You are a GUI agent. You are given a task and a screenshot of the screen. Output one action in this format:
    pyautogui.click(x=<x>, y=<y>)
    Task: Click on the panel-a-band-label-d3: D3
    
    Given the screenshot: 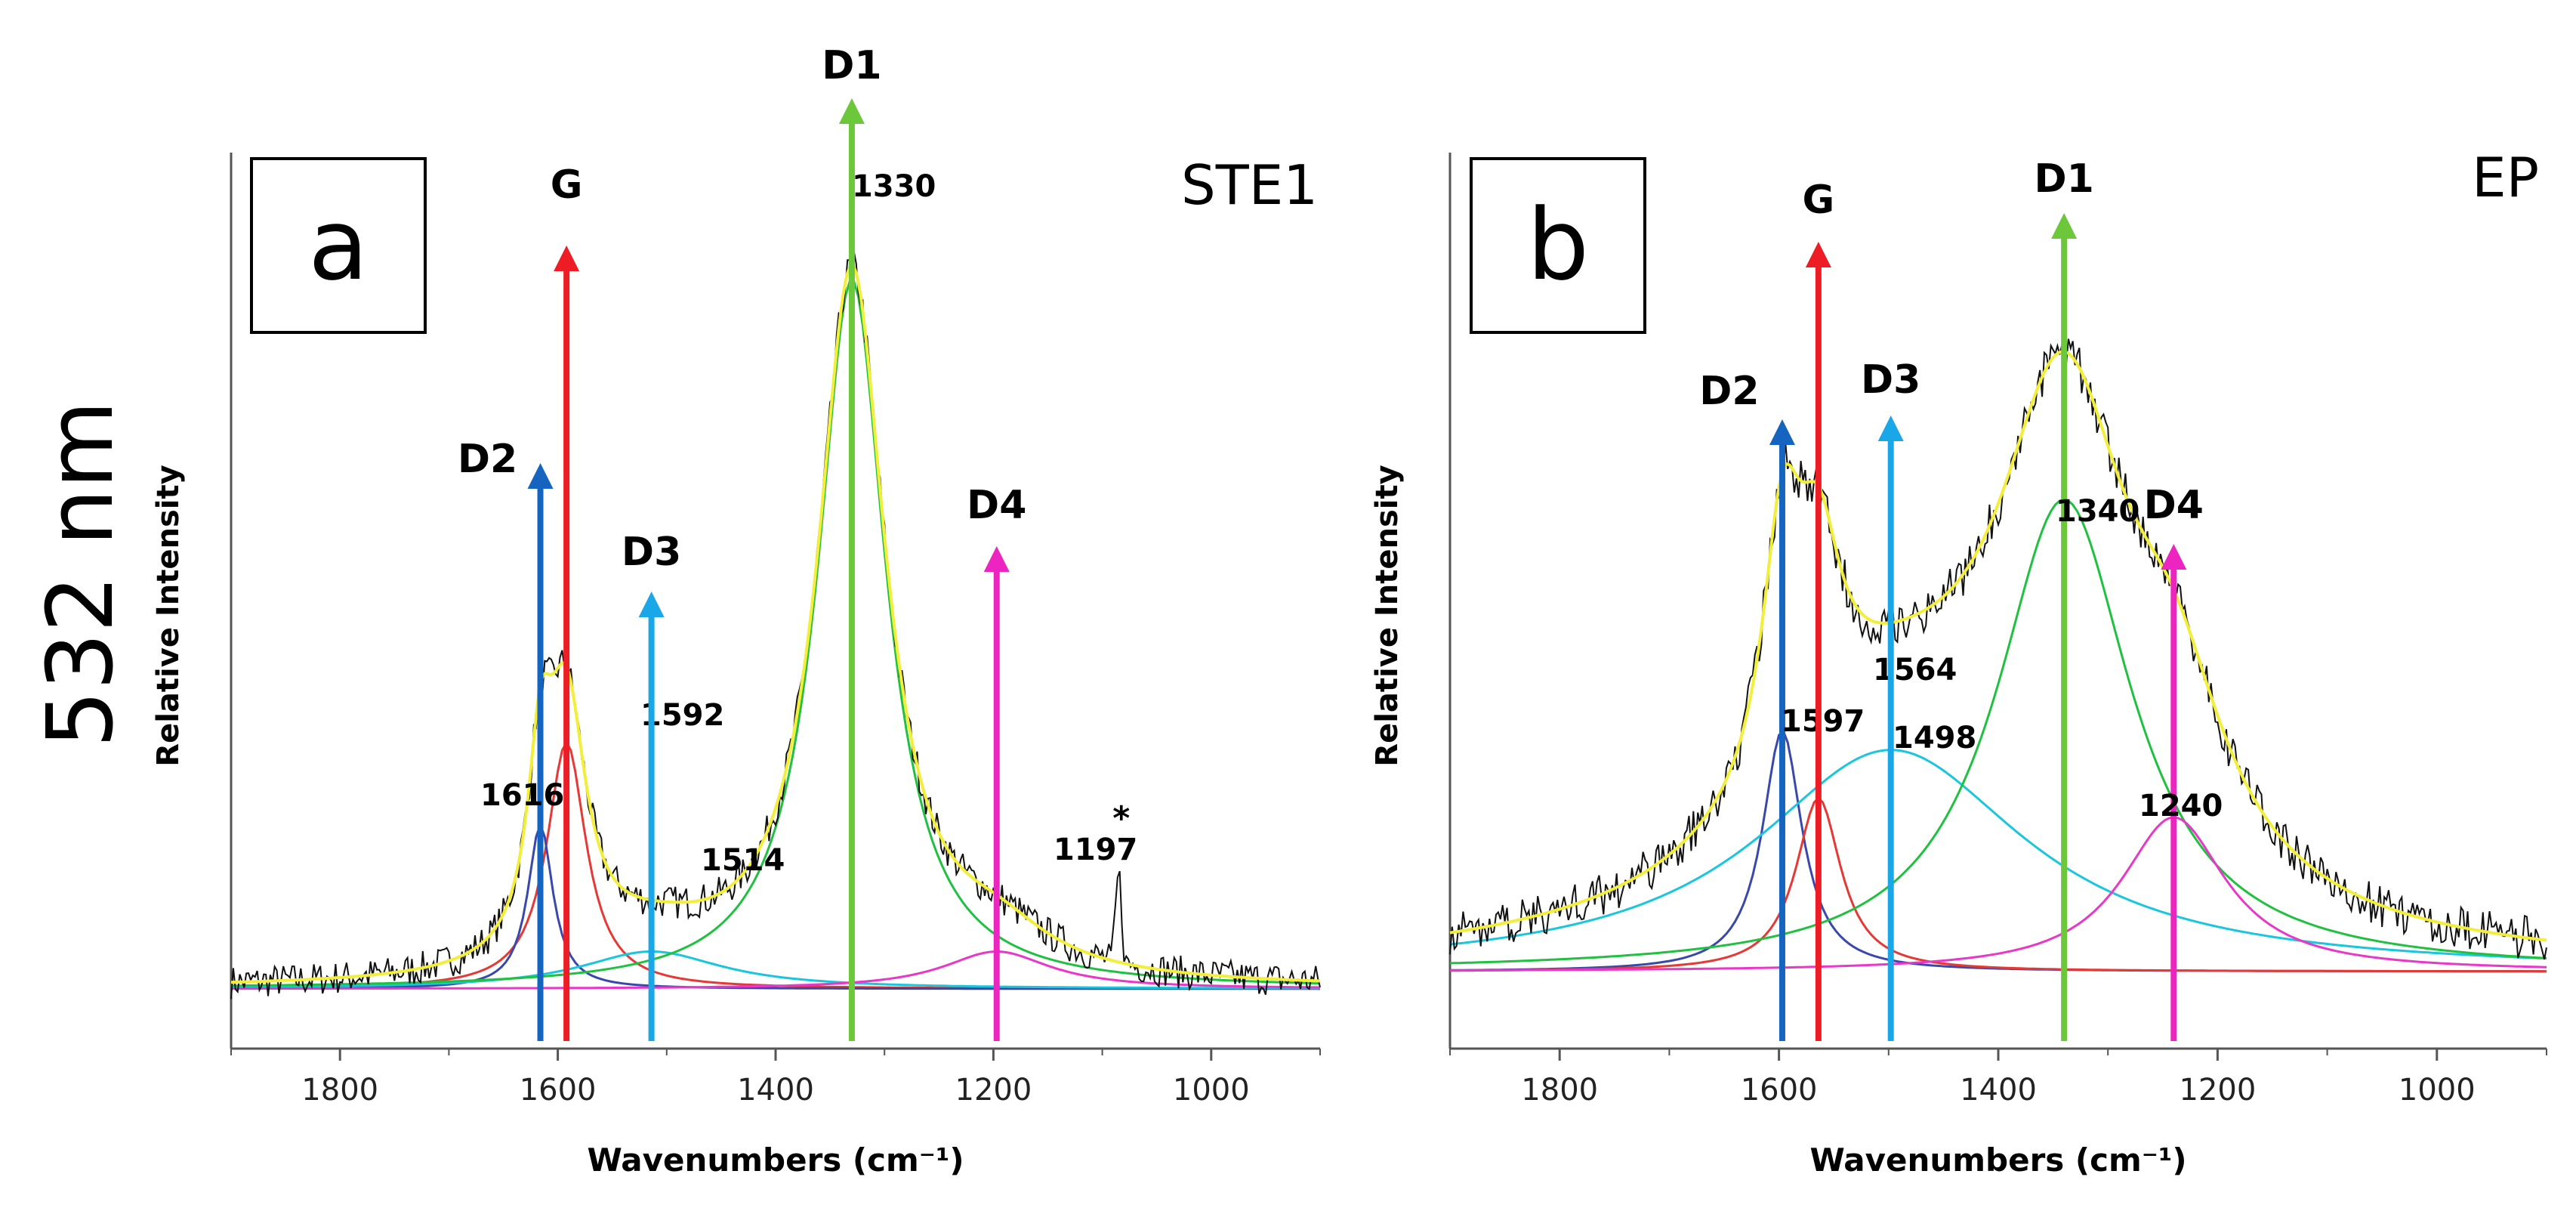 What is the action you would take?
    pyautogui.click(x=651, y=552)
    